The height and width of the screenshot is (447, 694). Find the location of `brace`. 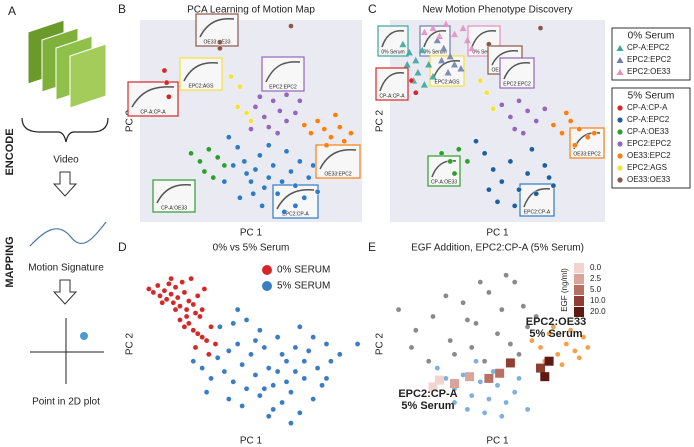

brace is located at coordinates (65, 130).